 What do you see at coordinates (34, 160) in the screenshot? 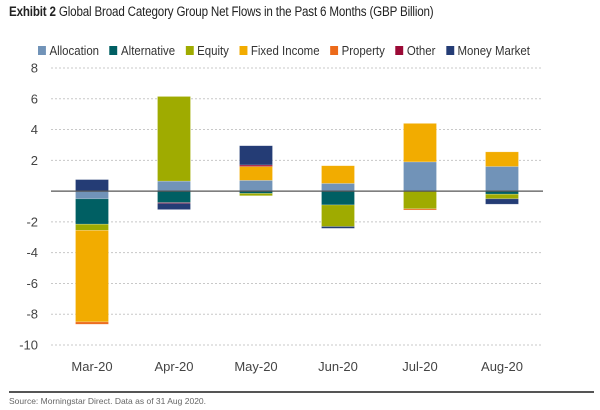
I see `y-tick-label: 2` at bounding box center [34, 160].